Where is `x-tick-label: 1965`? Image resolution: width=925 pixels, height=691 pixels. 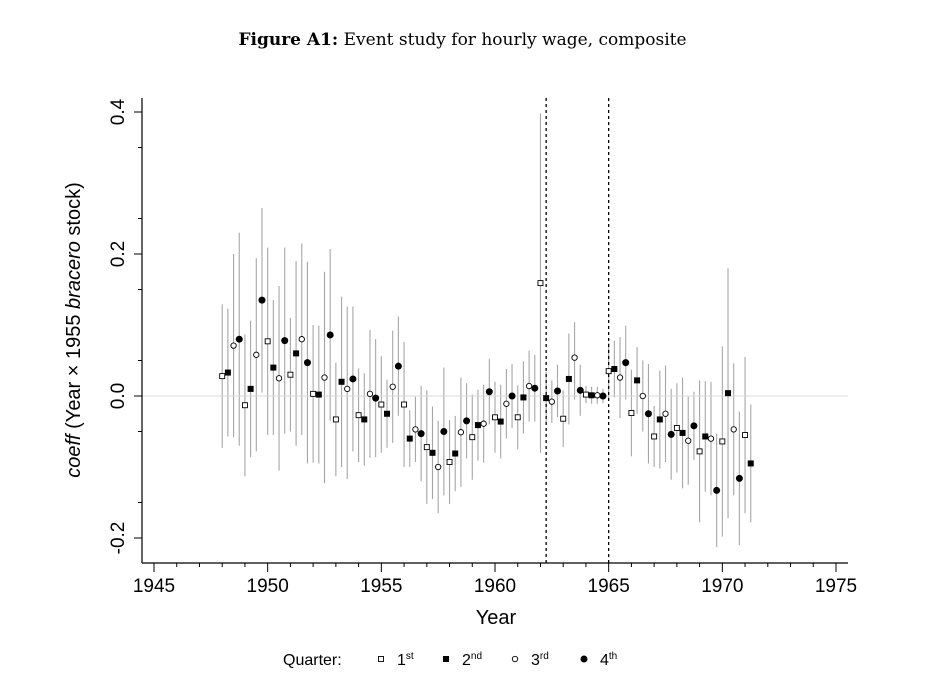
x-tick-label: 1965 is located at coordinates (609, 586).